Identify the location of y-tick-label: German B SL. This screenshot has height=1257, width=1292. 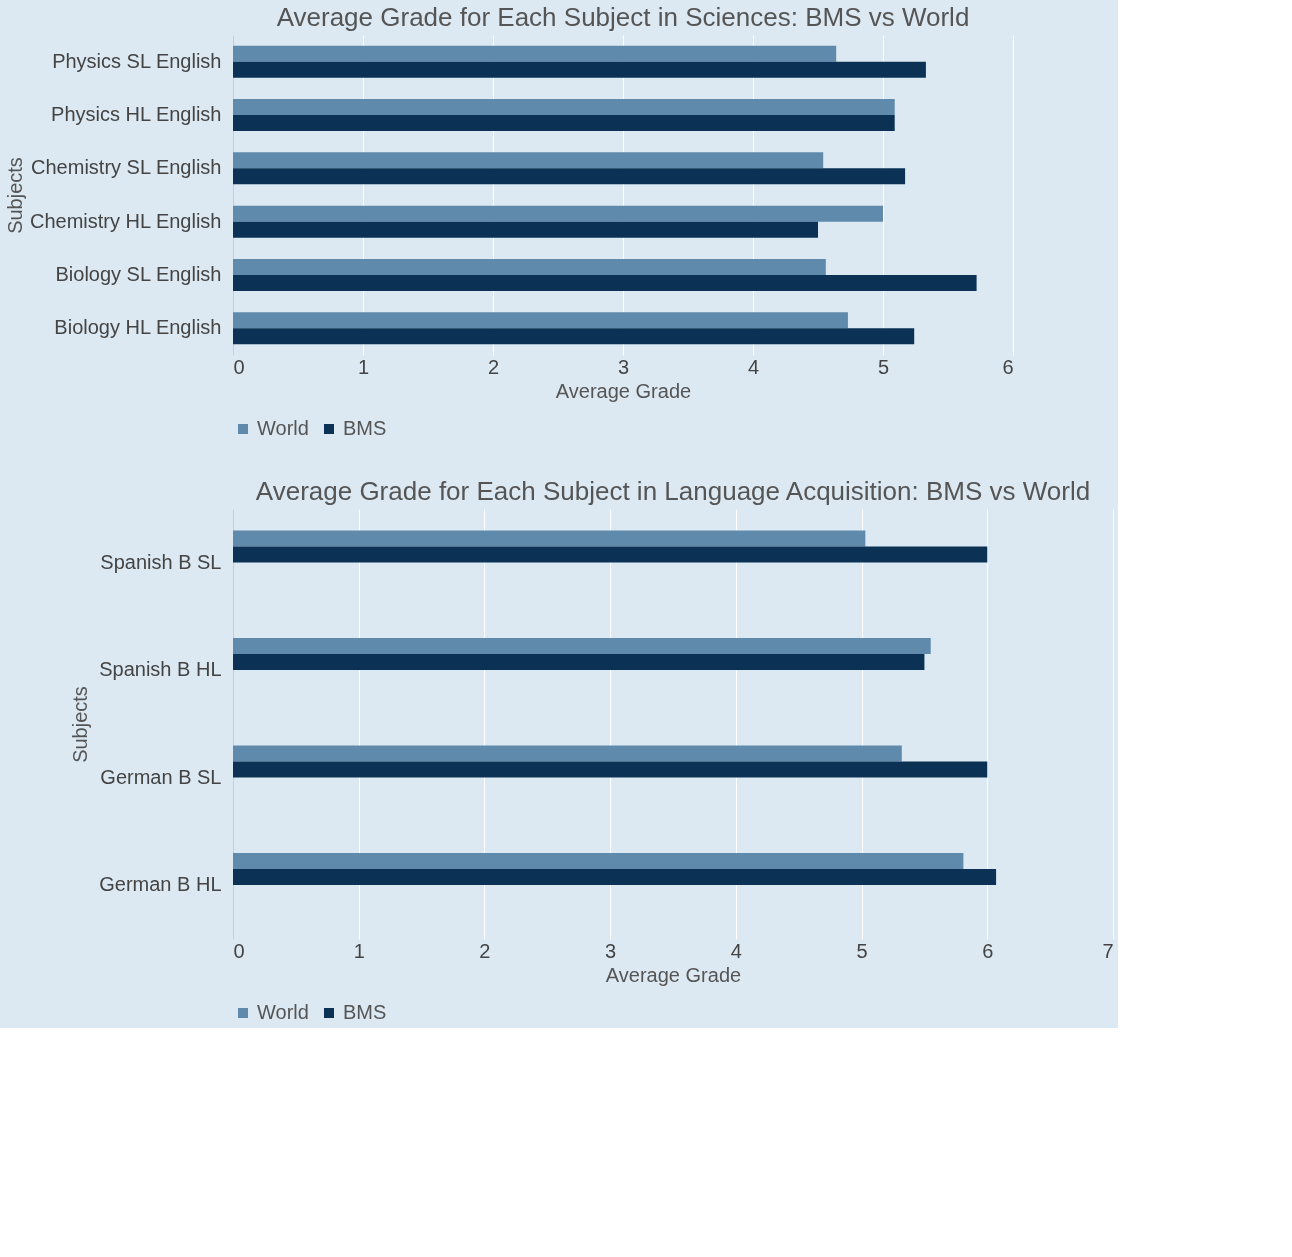
(161, 776).